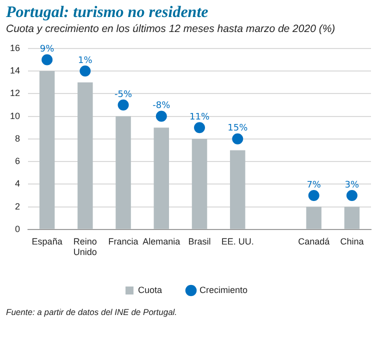 The width and height of the screenshot is (381, 338). What do you see at coordinates (17, 138) in the screenshot?
I see `y-tick-label: 8` at bounding box center [17, 138].